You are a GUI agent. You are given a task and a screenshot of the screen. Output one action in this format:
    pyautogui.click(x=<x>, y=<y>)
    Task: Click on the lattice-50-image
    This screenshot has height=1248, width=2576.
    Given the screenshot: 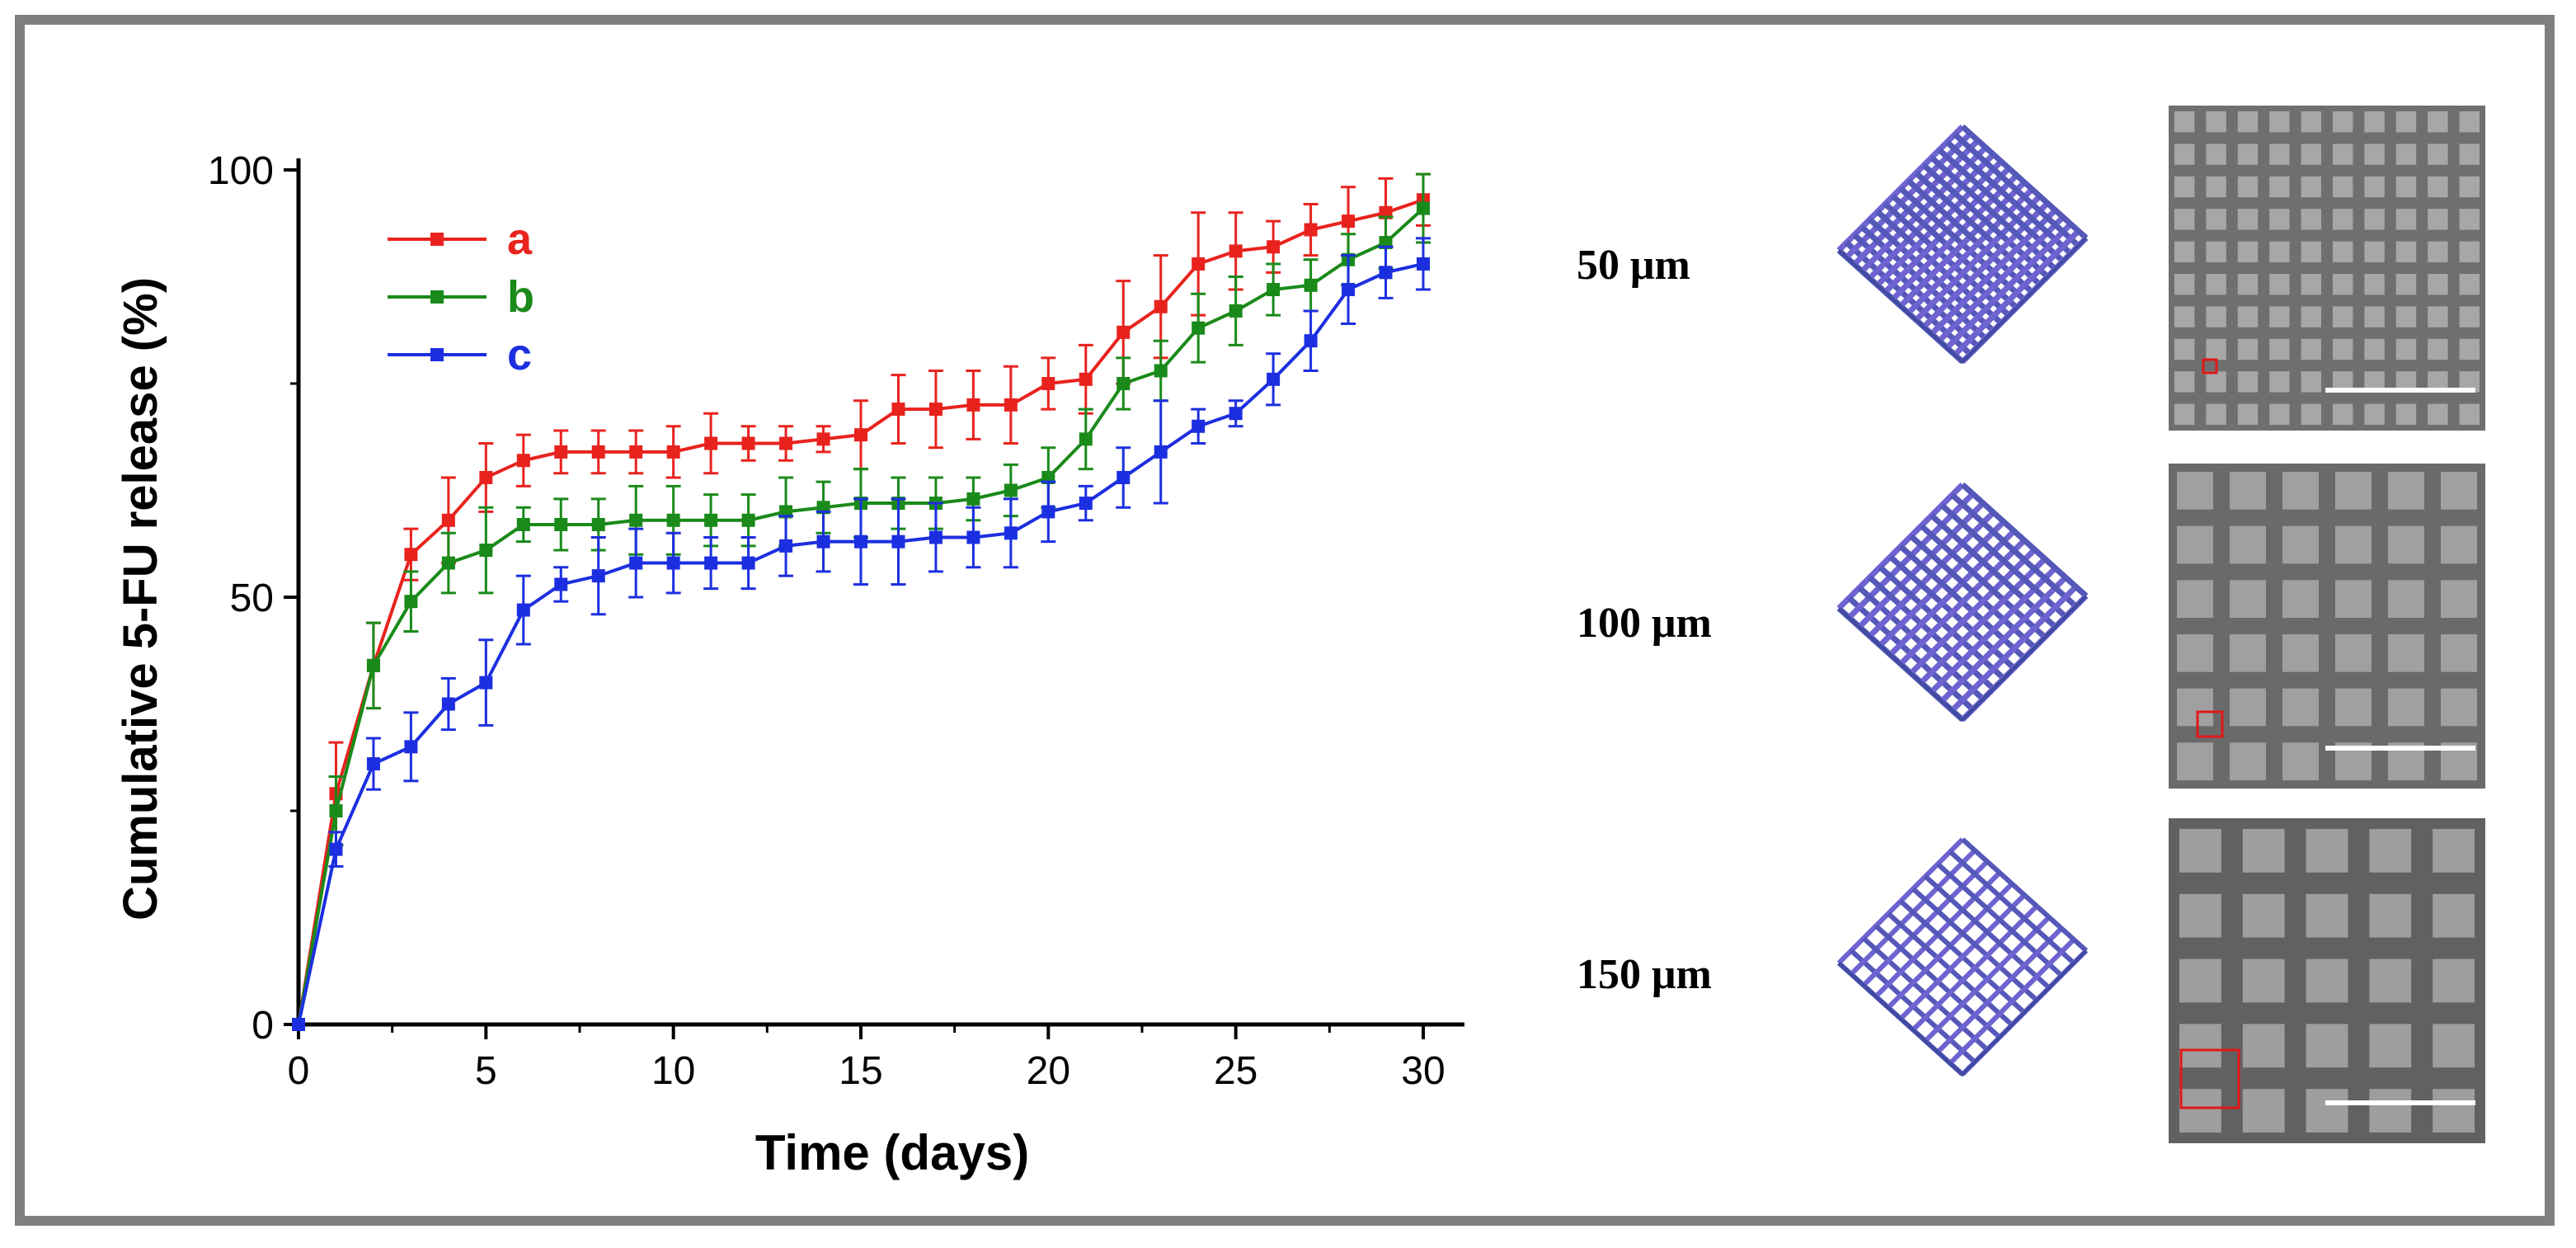 What is the action you would take?
    pyautogui.click(x=1962, y=244)
    